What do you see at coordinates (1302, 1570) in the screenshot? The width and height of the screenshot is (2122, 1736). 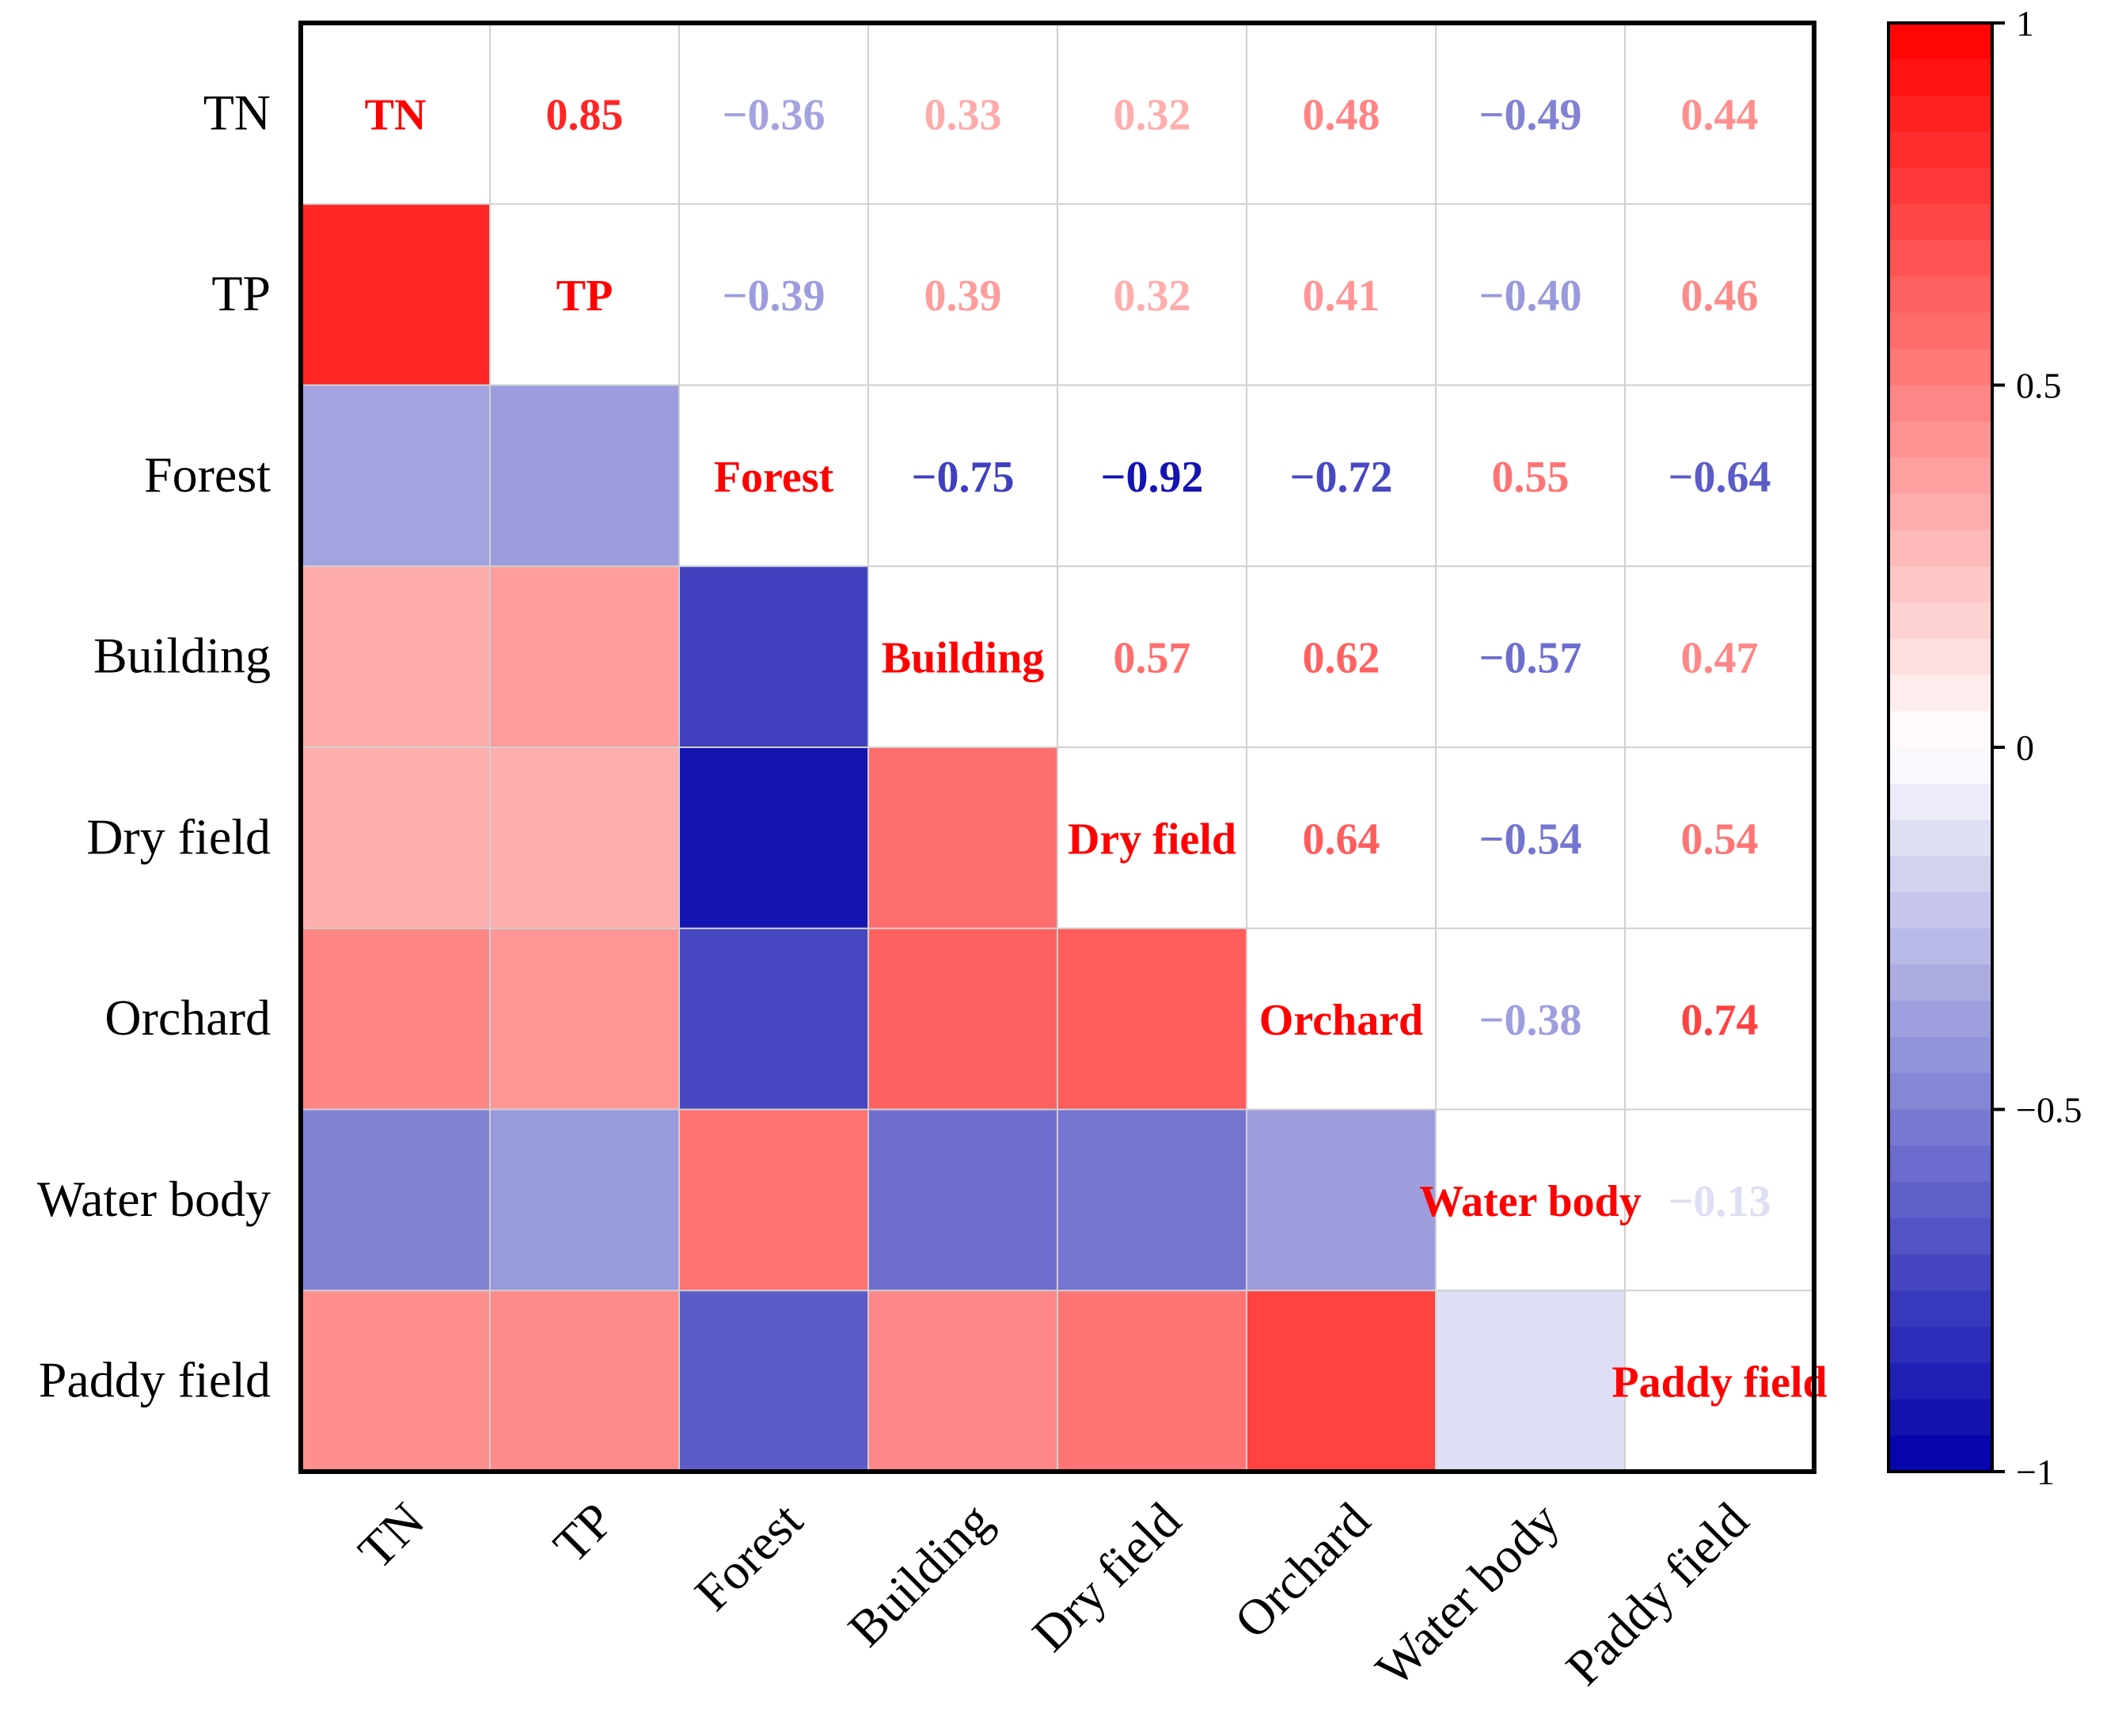 I see `x-tick-label: Orchard` at bounding box center [1302, 1570].